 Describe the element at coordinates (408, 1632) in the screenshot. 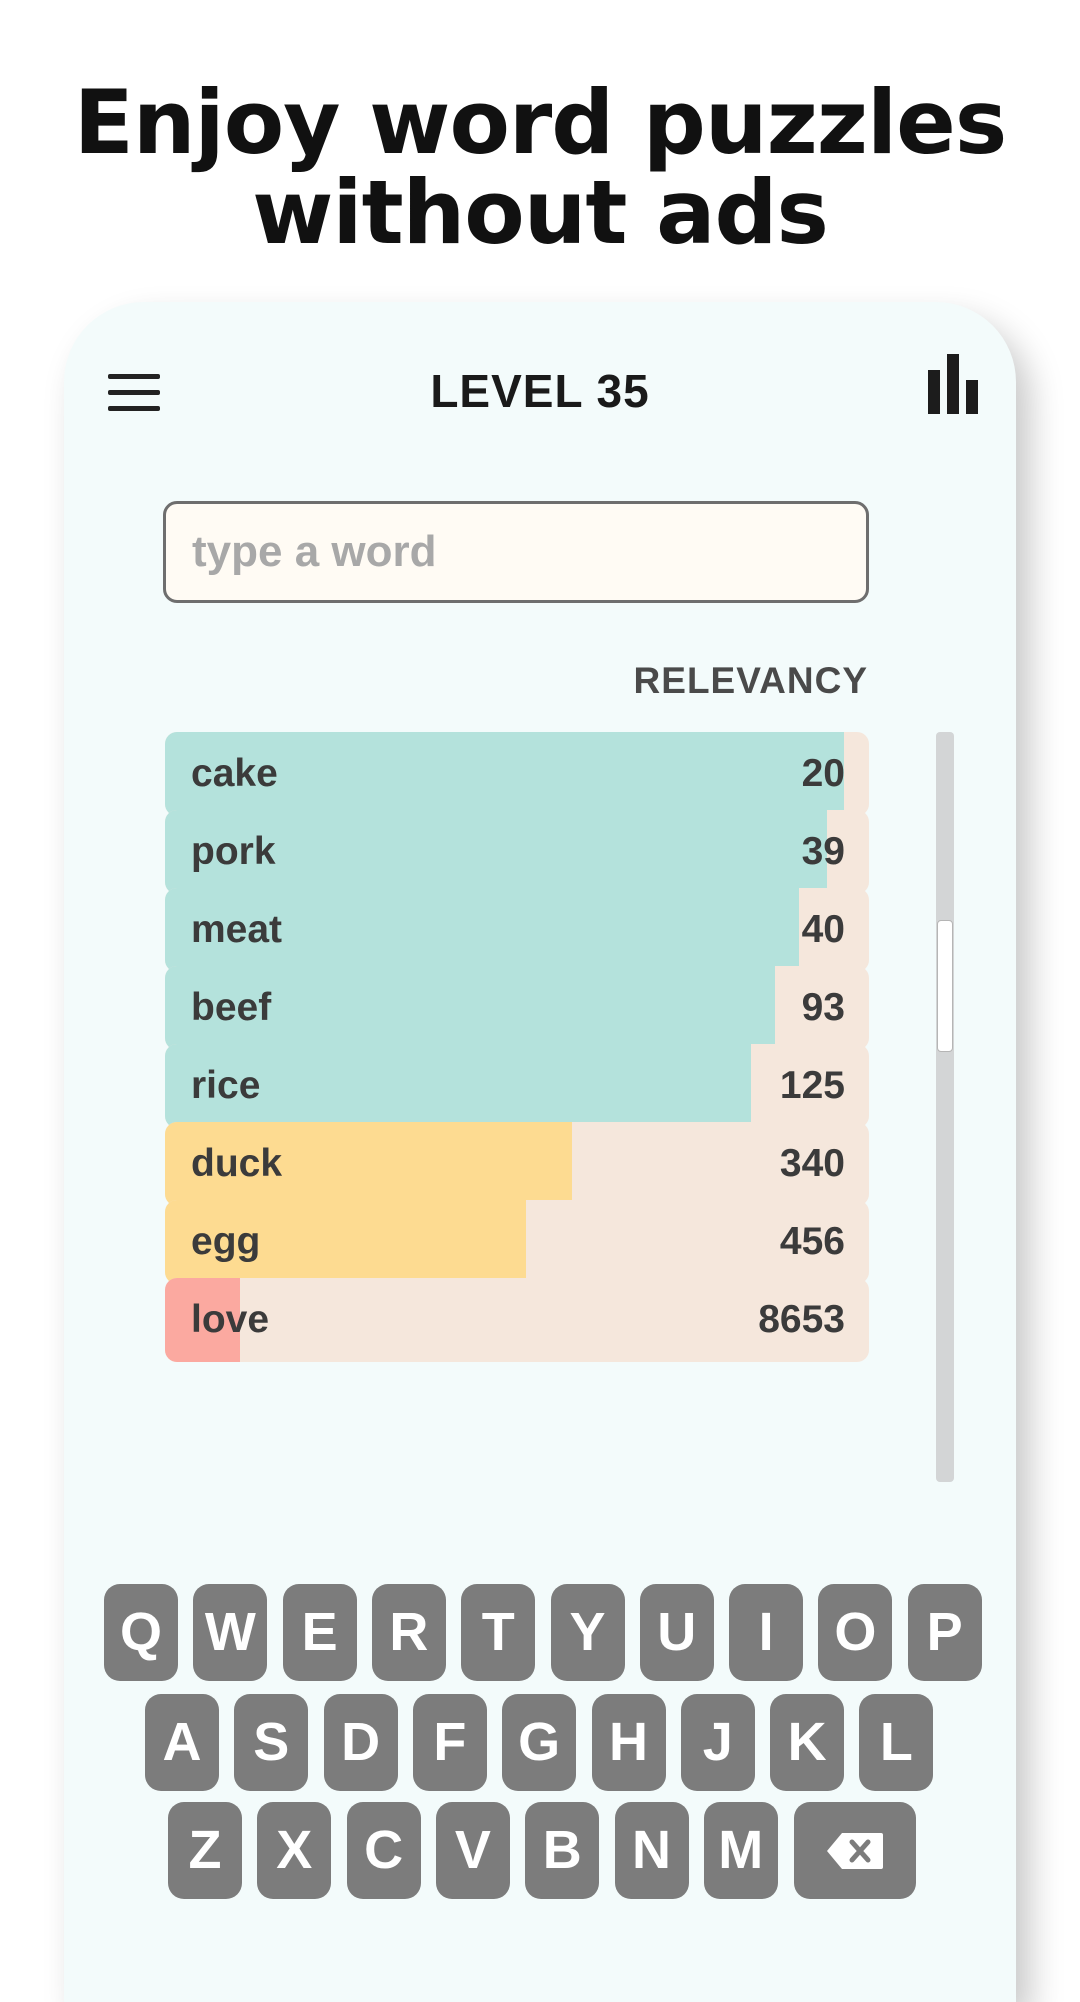

I see `key-r: R` at that location.